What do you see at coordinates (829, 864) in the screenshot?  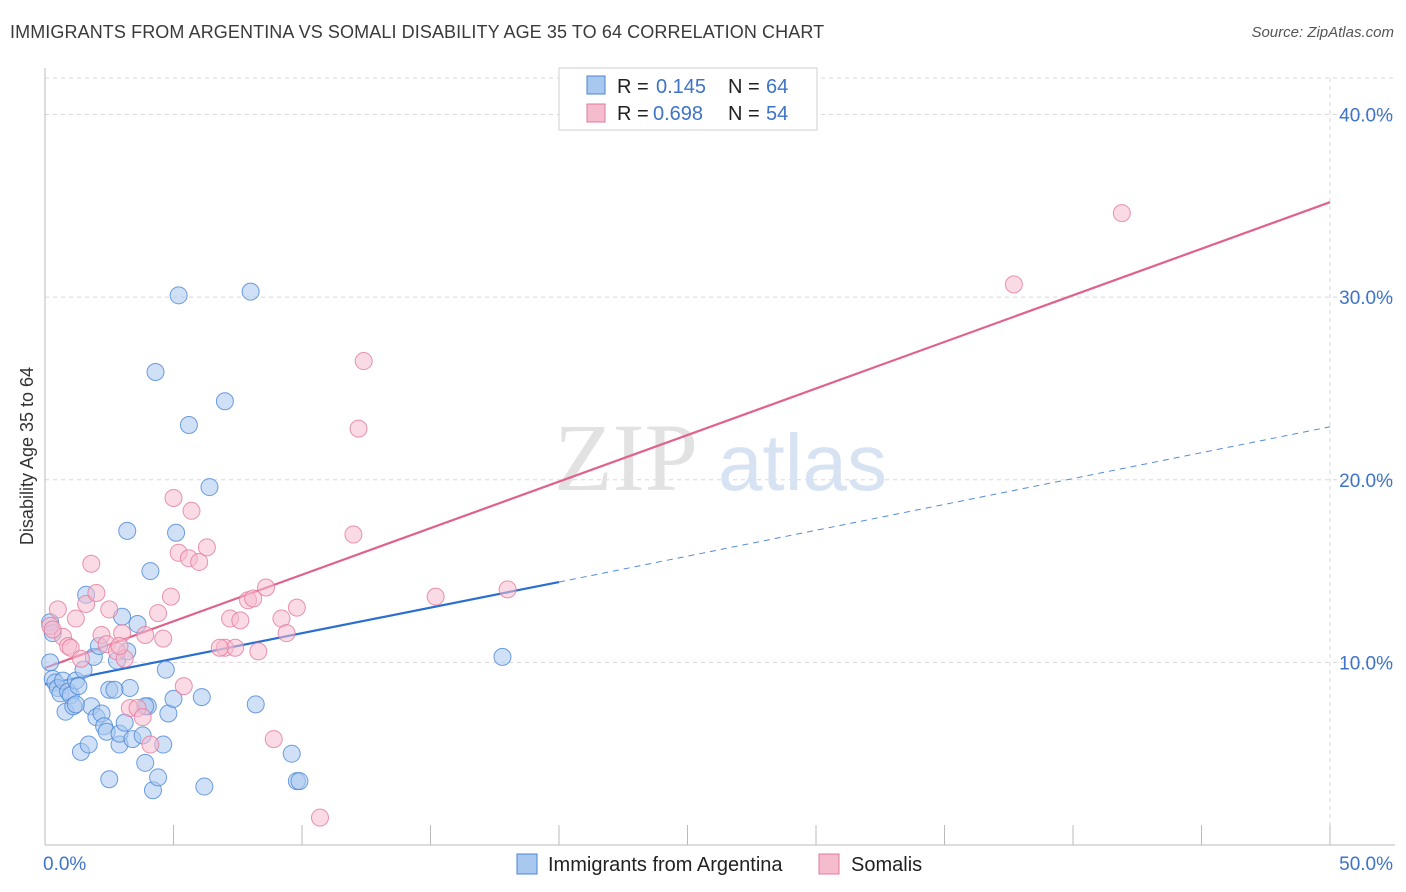 I see `bottom-legend-swatch-pink` at bounding box center [829, 864].